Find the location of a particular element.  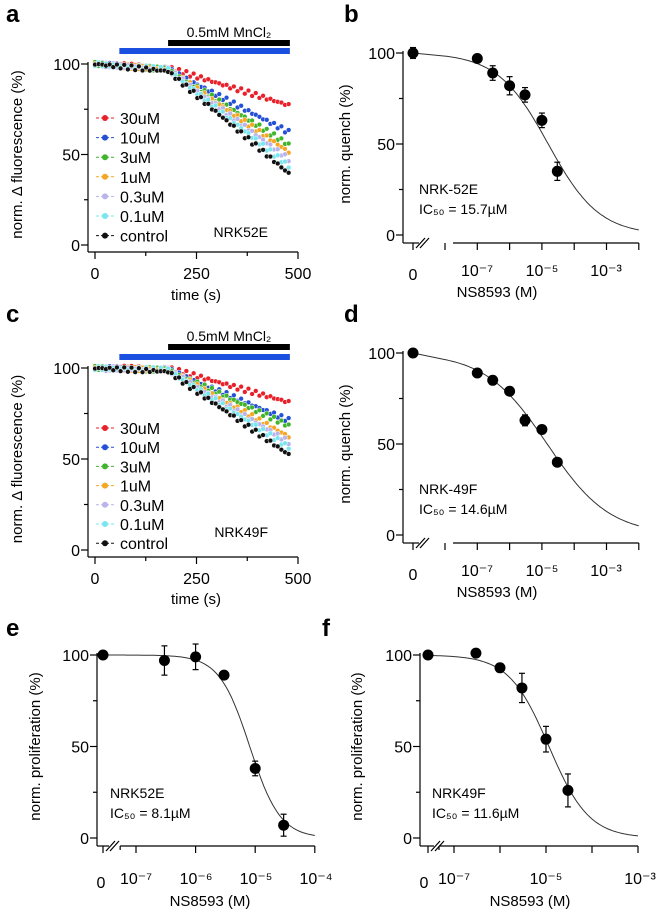

y-axis-label: norm. quench (%) is located at coordinates (345, 443).